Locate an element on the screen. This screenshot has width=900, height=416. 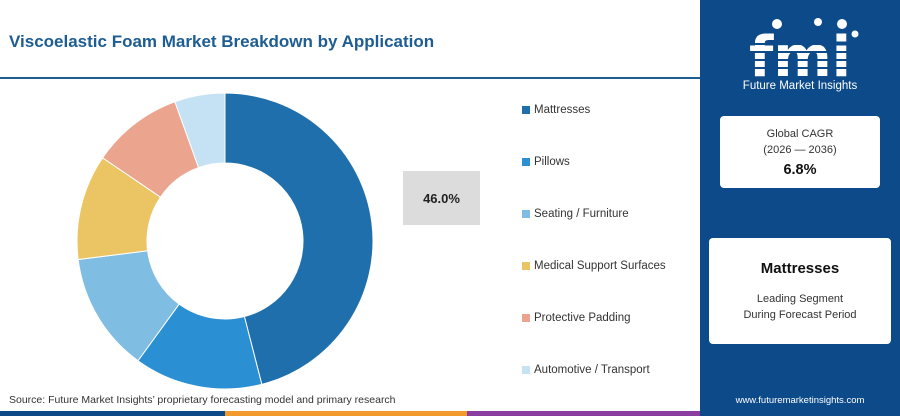
legend-item-pillows: Pillows is located at coordinates (546, 162).